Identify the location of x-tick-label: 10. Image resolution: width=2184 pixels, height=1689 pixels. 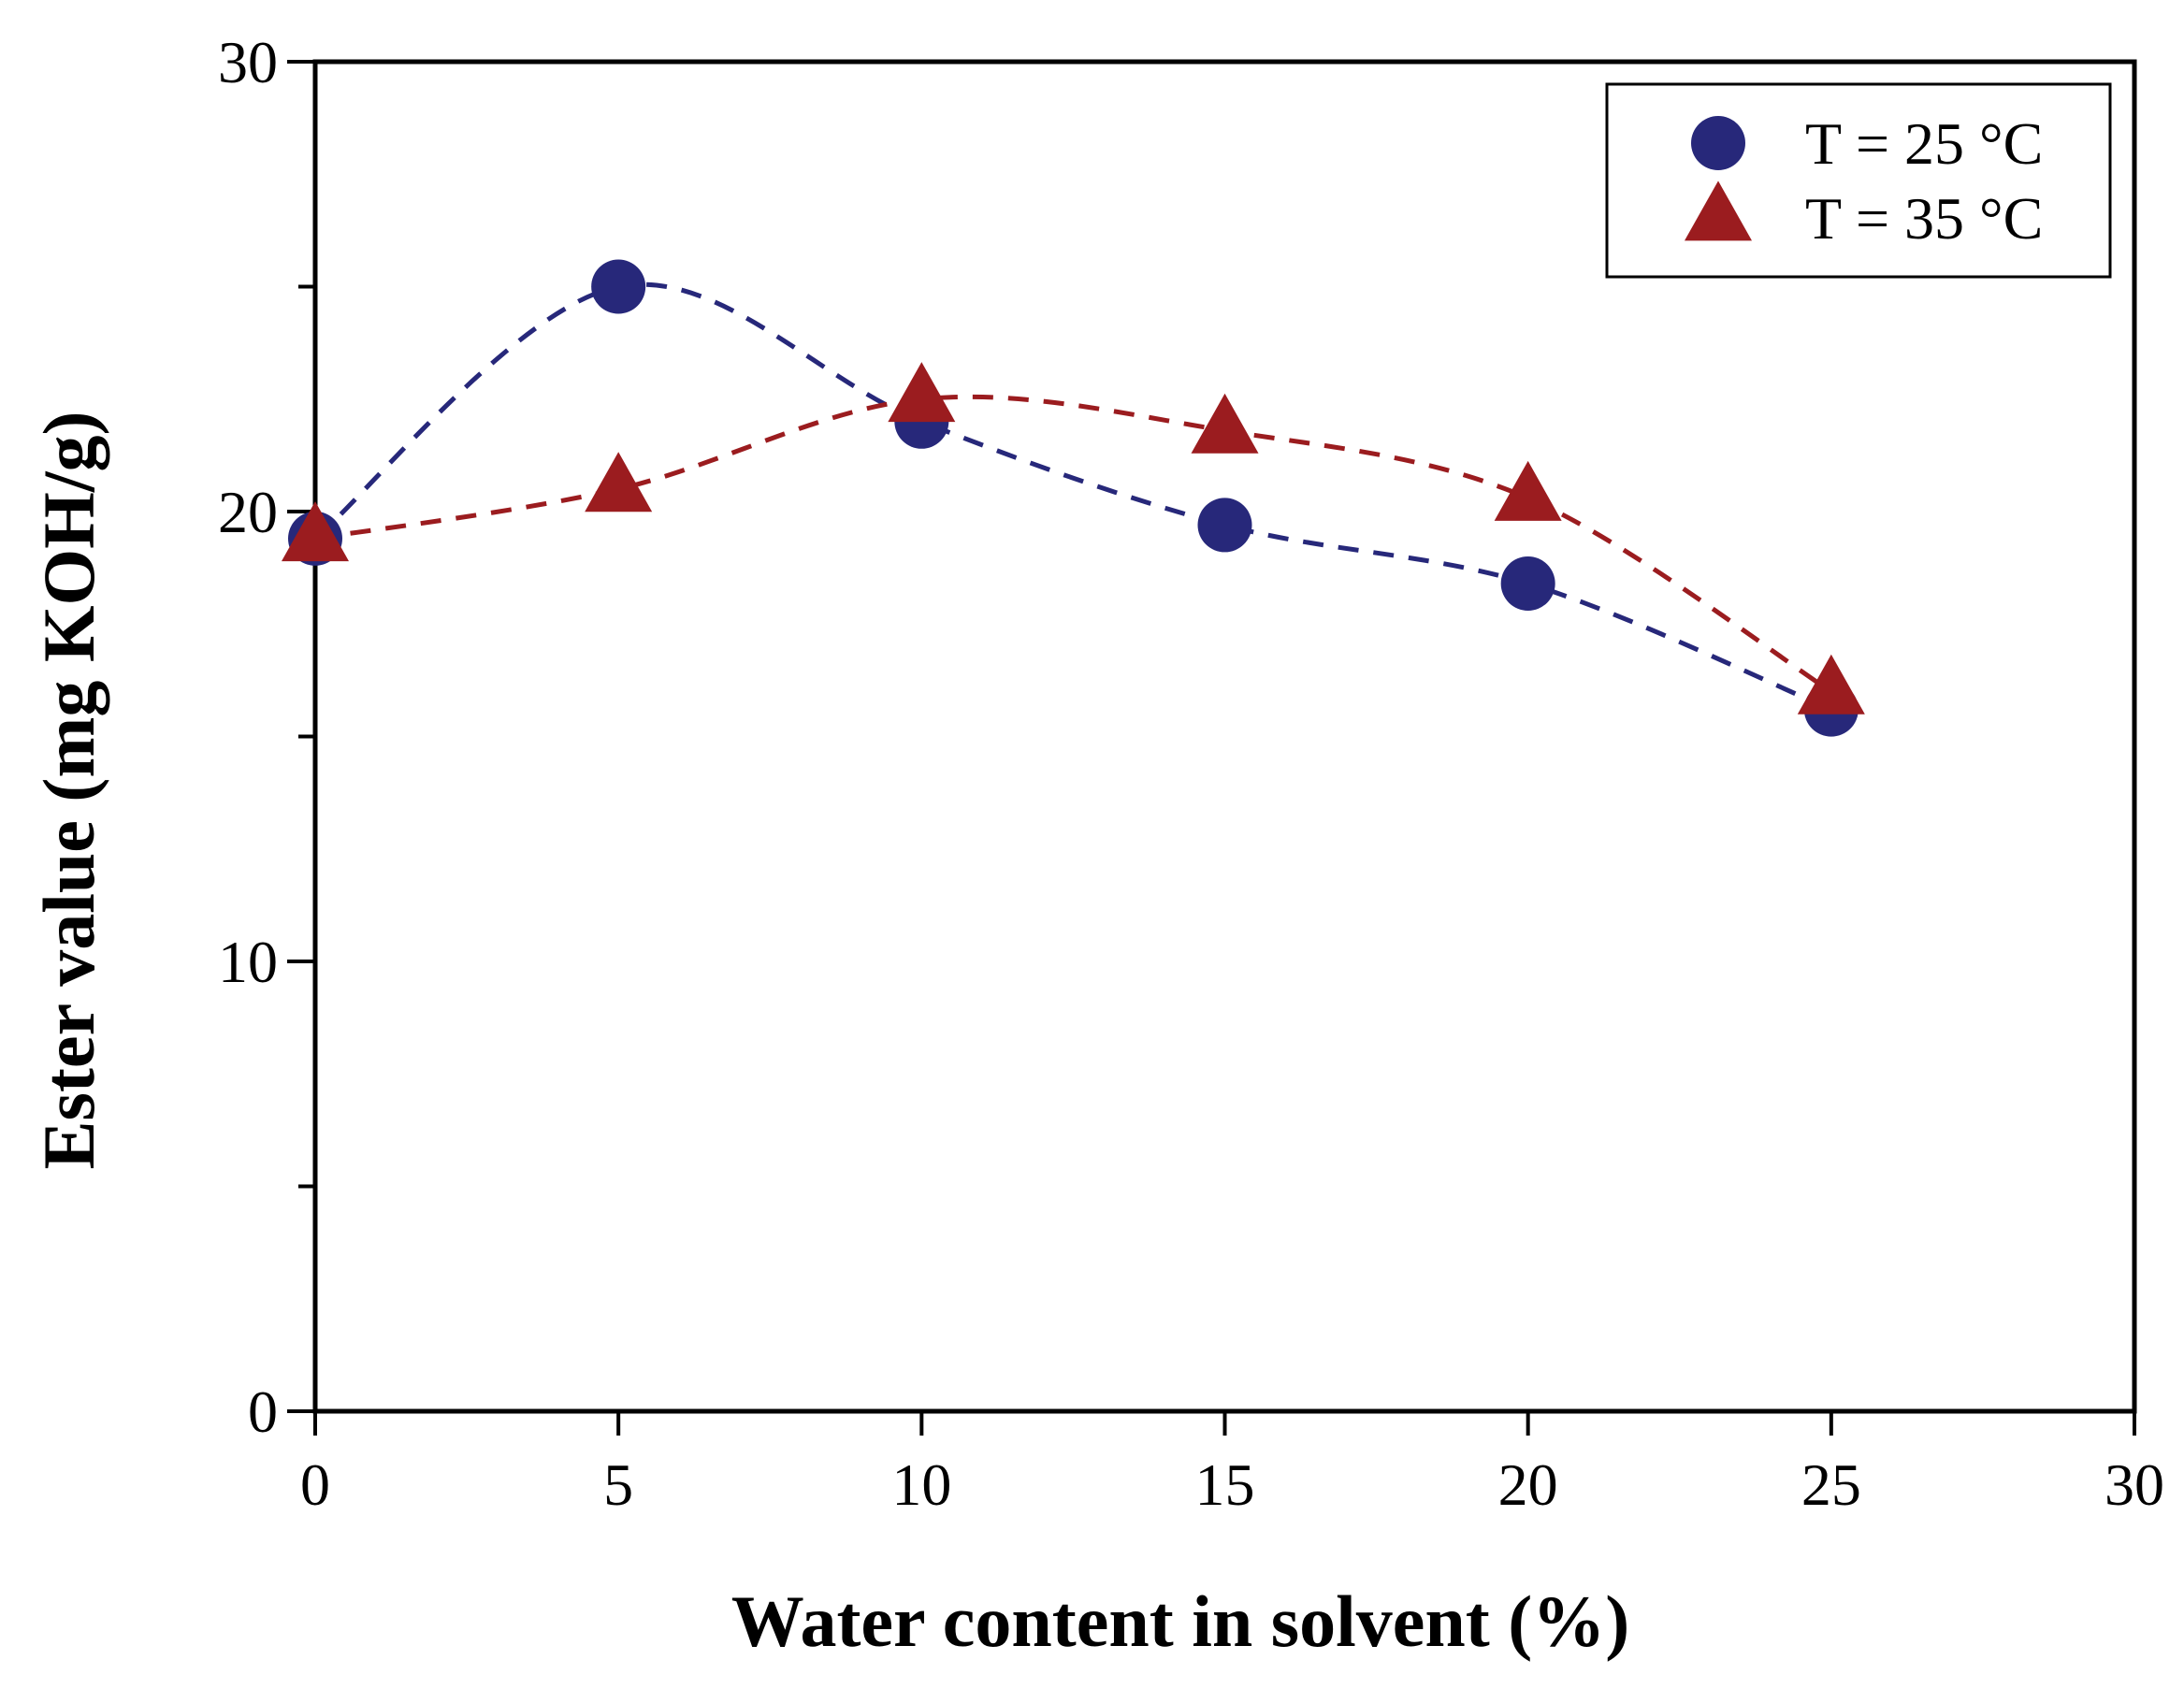
(921, 1484).